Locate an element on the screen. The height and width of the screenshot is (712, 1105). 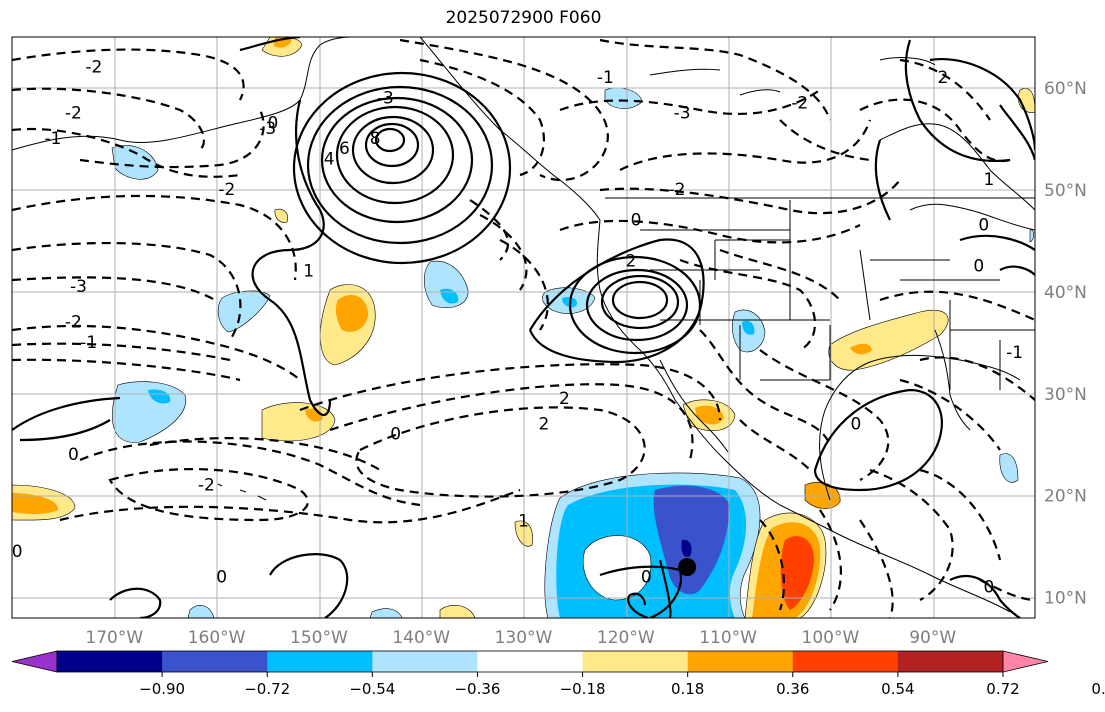
colorbar-tick-label: −0.18 is located at coordinates (583, 689).